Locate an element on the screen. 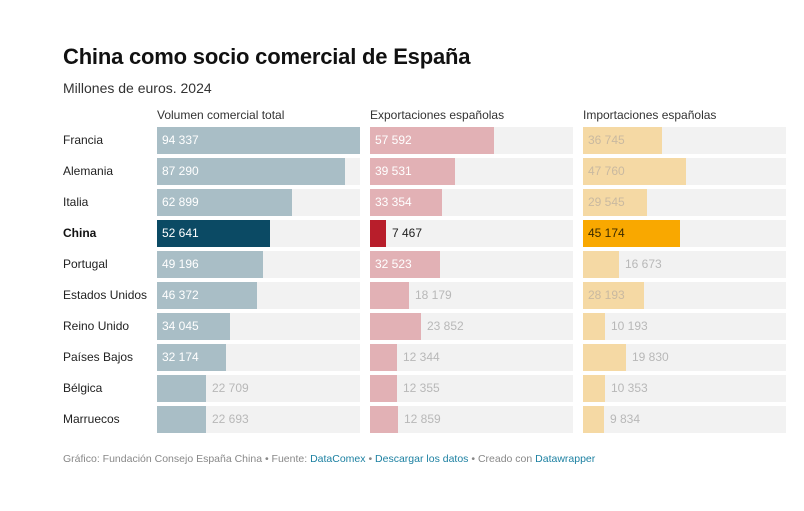  value-label: 28 193 is located at coordinates (606, 295).